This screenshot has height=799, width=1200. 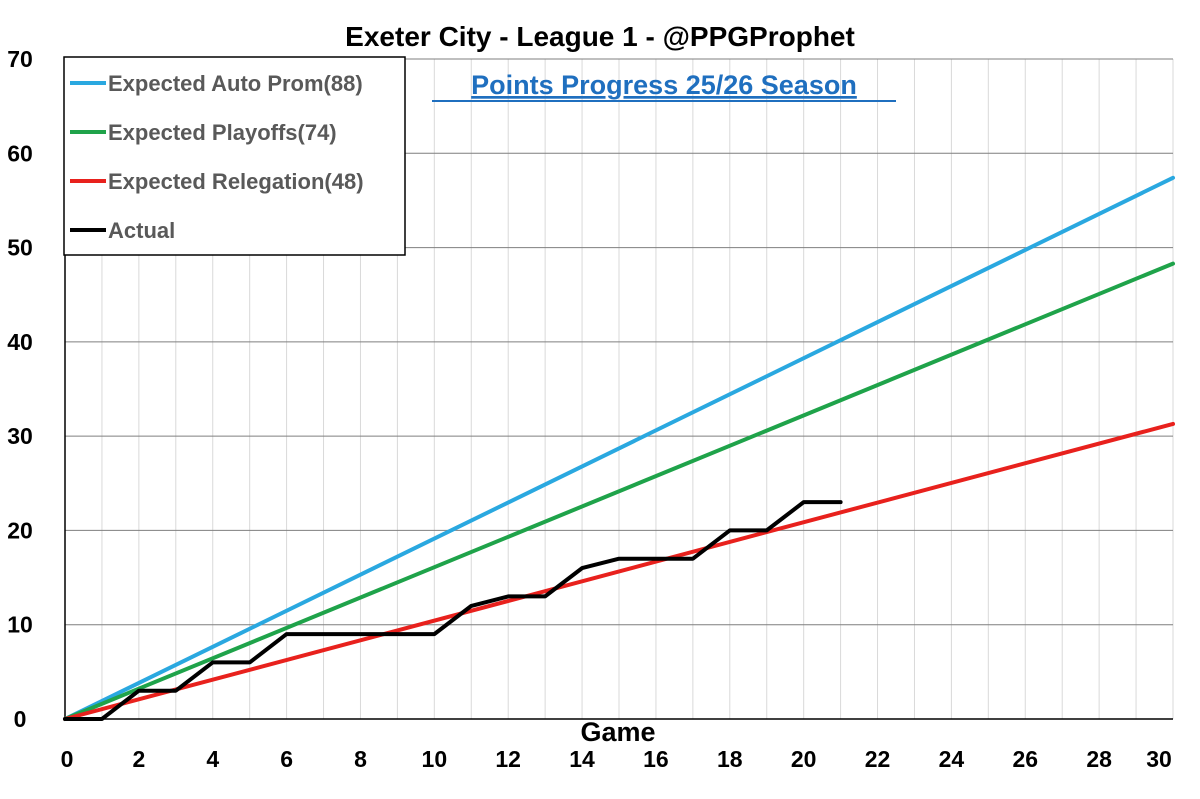 What do you see at coordinates (656, 759) in the screenshot?
I see `x-tick-label: 16` at bounding box center [656, 759].